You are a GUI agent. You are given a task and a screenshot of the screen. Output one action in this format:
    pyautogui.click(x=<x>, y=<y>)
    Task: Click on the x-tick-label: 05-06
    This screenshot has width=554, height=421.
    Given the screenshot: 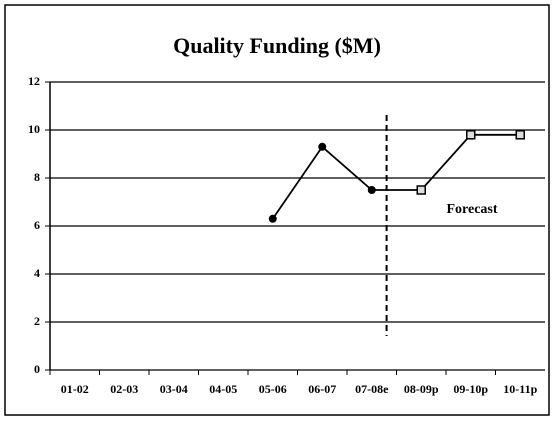 What is the action you would take?
    pyautogui.click(x=273, y=389)
    